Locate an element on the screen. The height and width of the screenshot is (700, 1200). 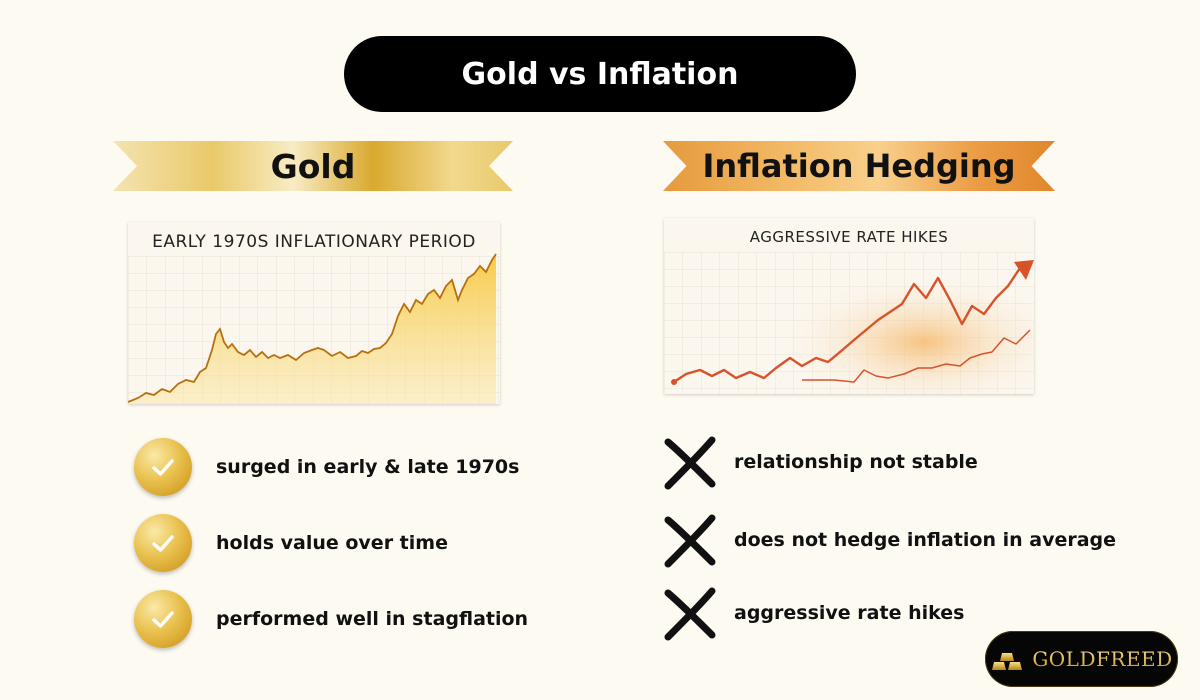
gold-price-line is located at coordinates (312, 328).